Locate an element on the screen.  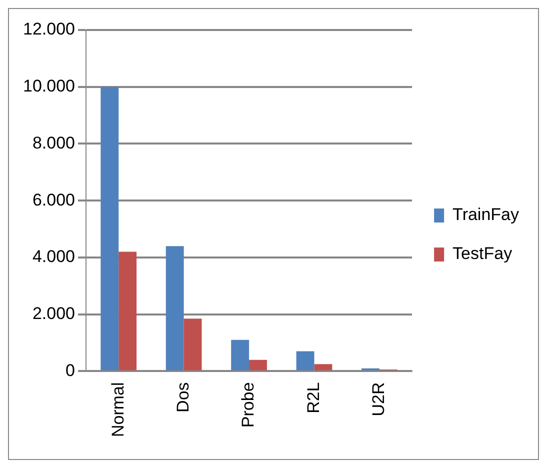
y-tick-label: 6.000 is located at coordinates (53, 200).